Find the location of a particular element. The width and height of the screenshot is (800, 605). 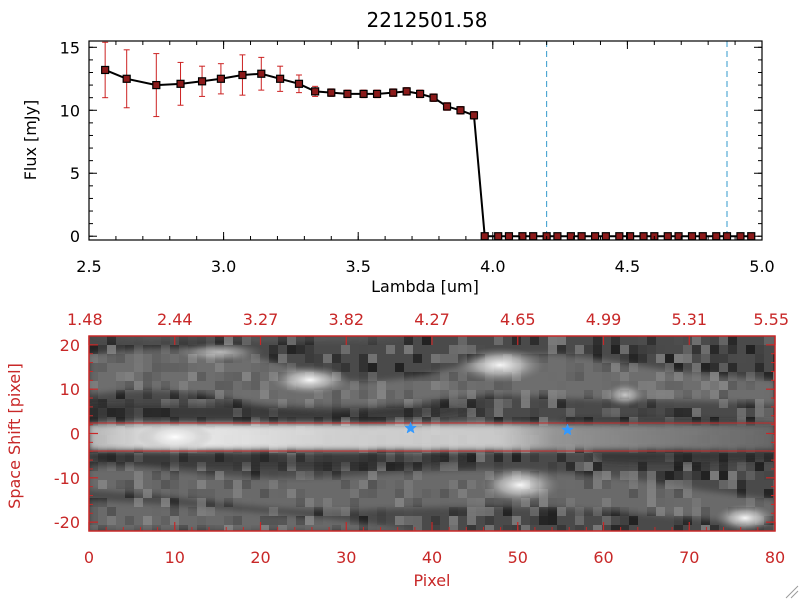

x-tick-label: 20 is located at coordinates (260, 557).